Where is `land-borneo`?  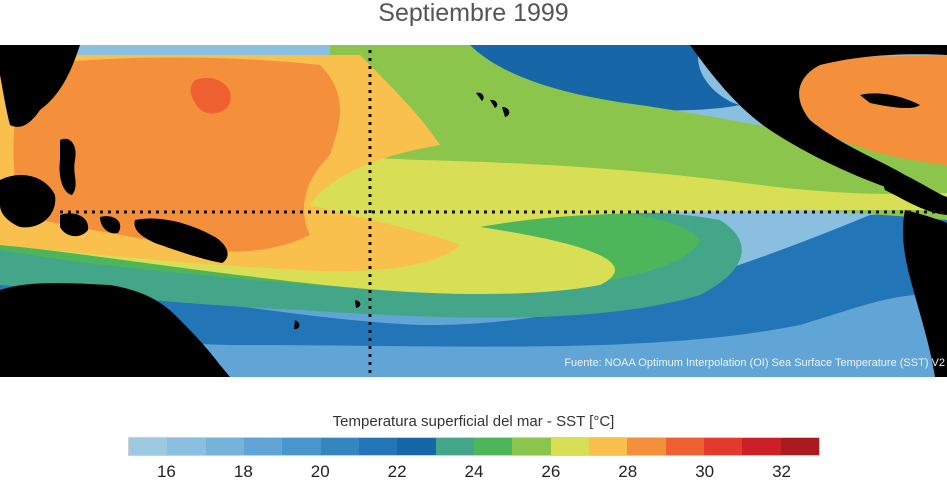
land-borneo is located at coordinates (28, 201).